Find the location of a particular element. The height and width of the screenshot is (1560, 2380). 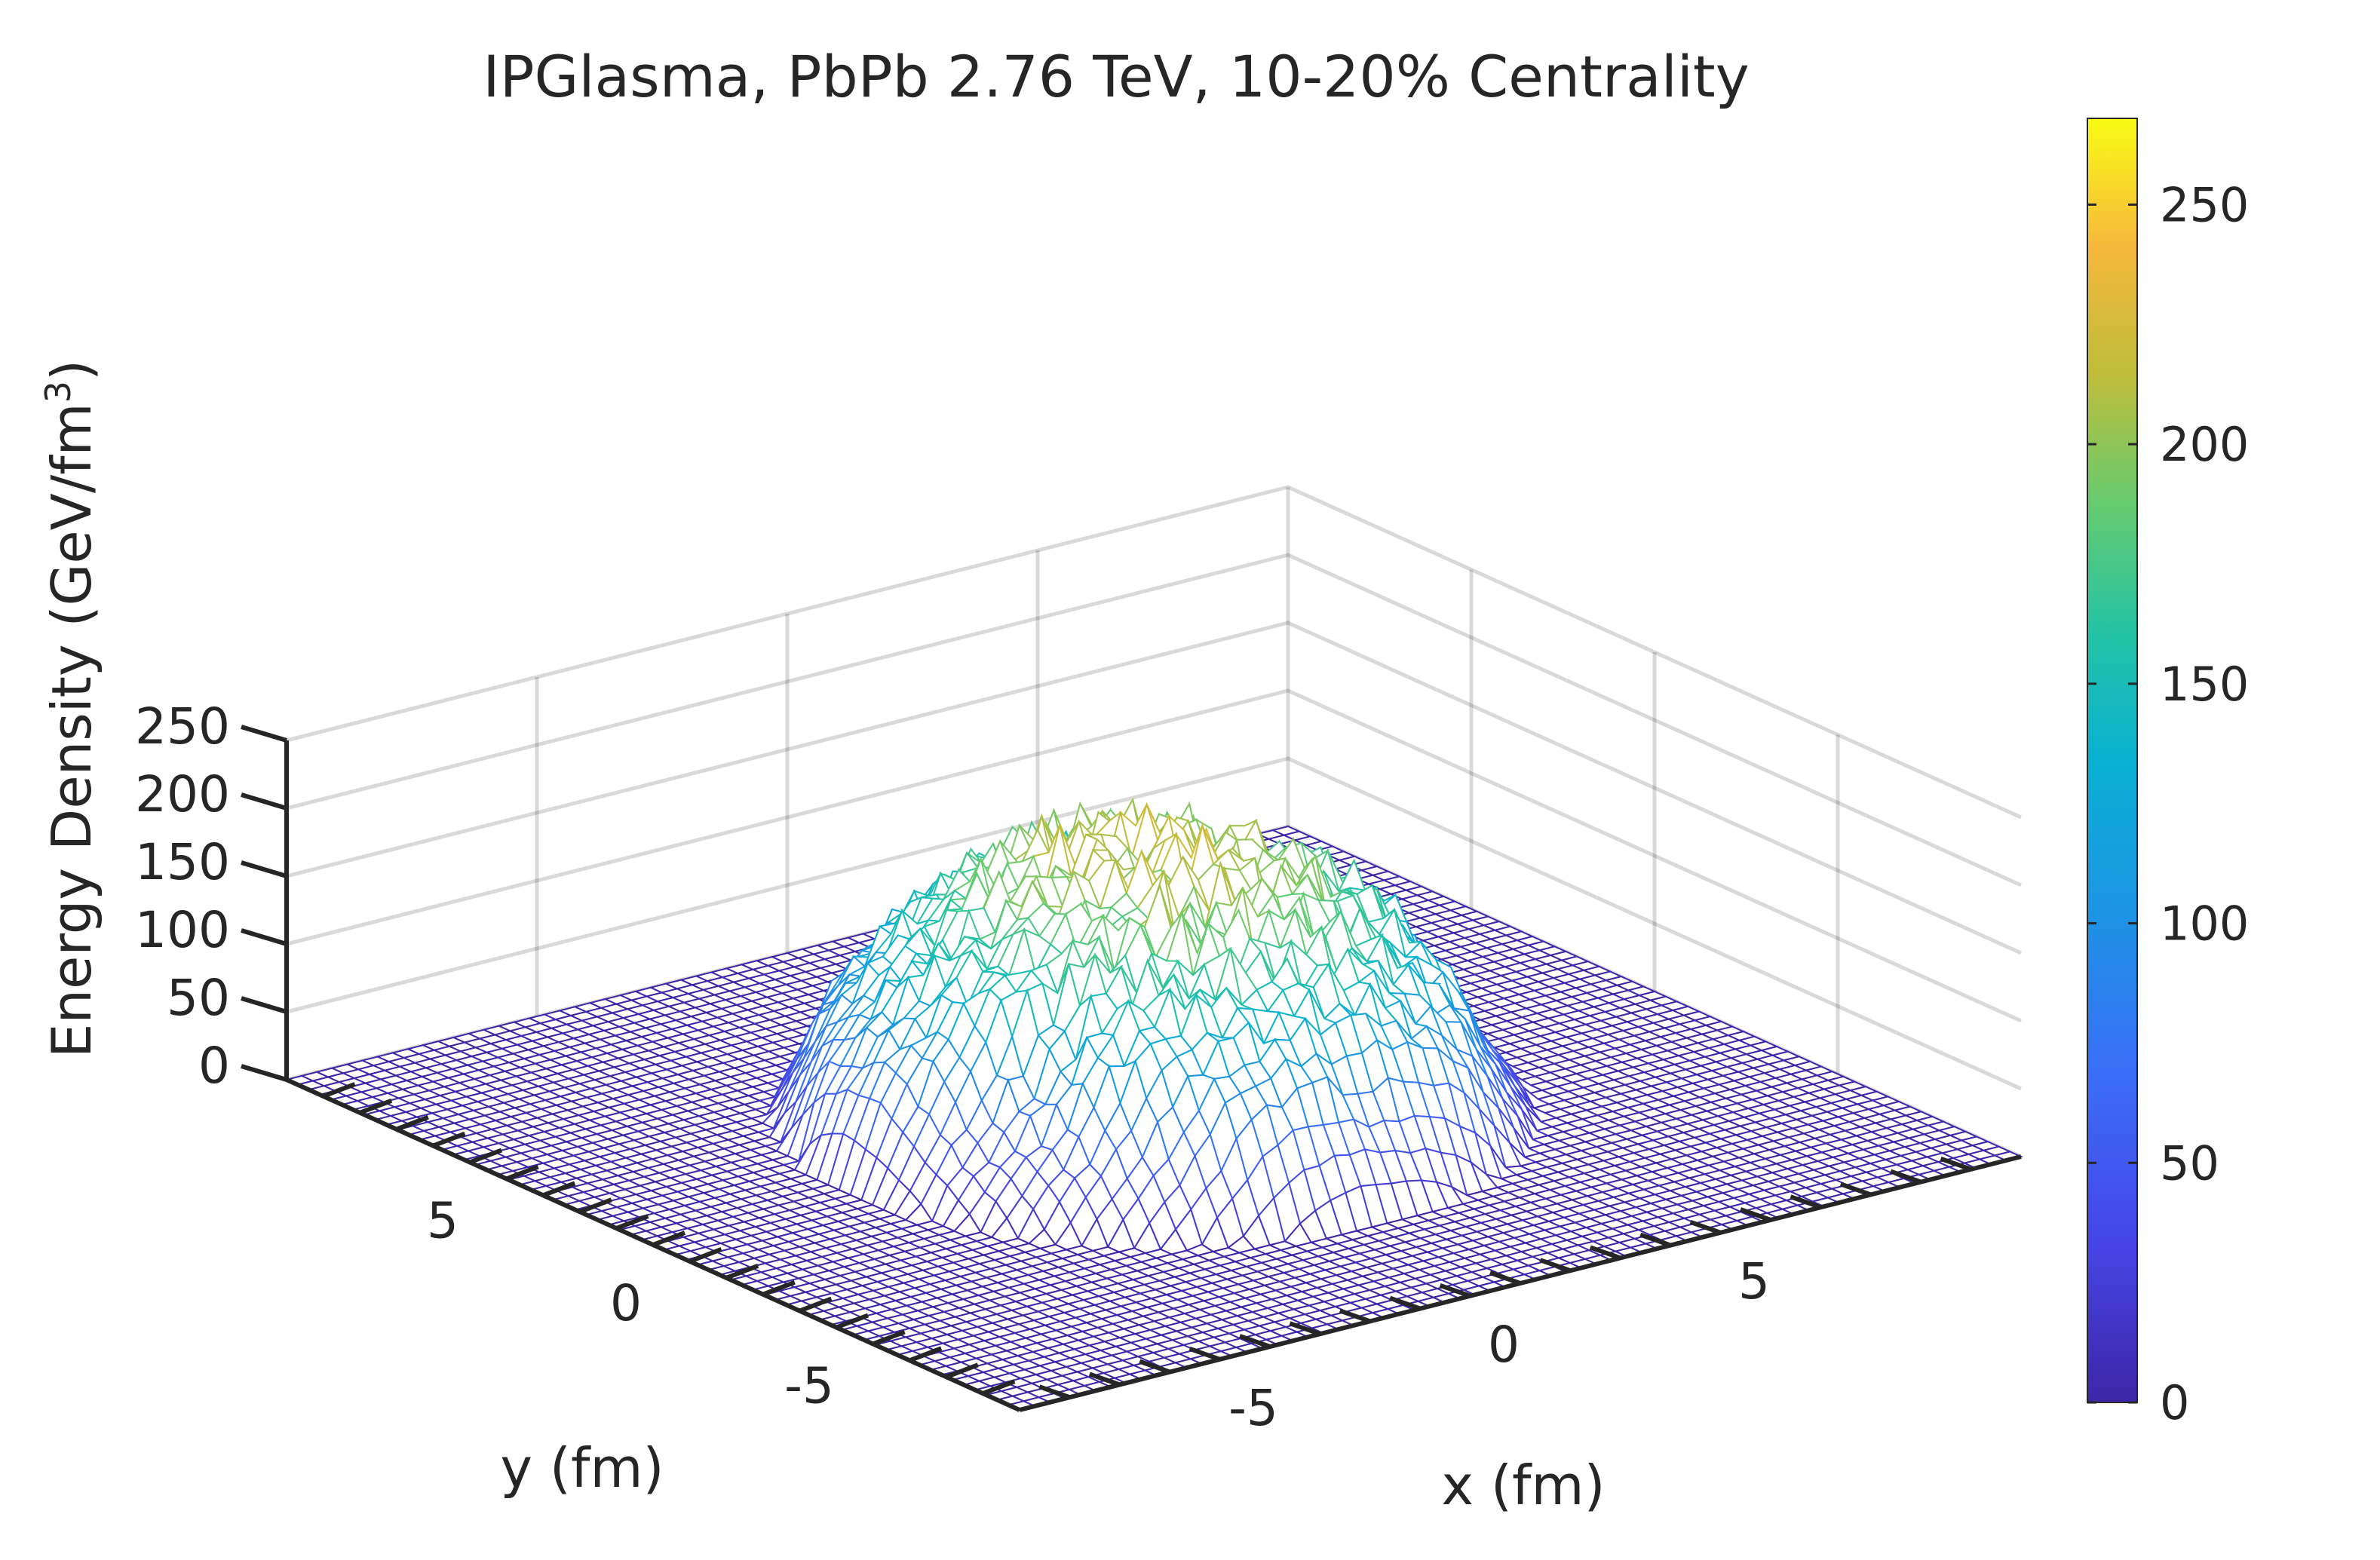

colorbar-tick-label: 150 is located at coordinates (2204, 684).